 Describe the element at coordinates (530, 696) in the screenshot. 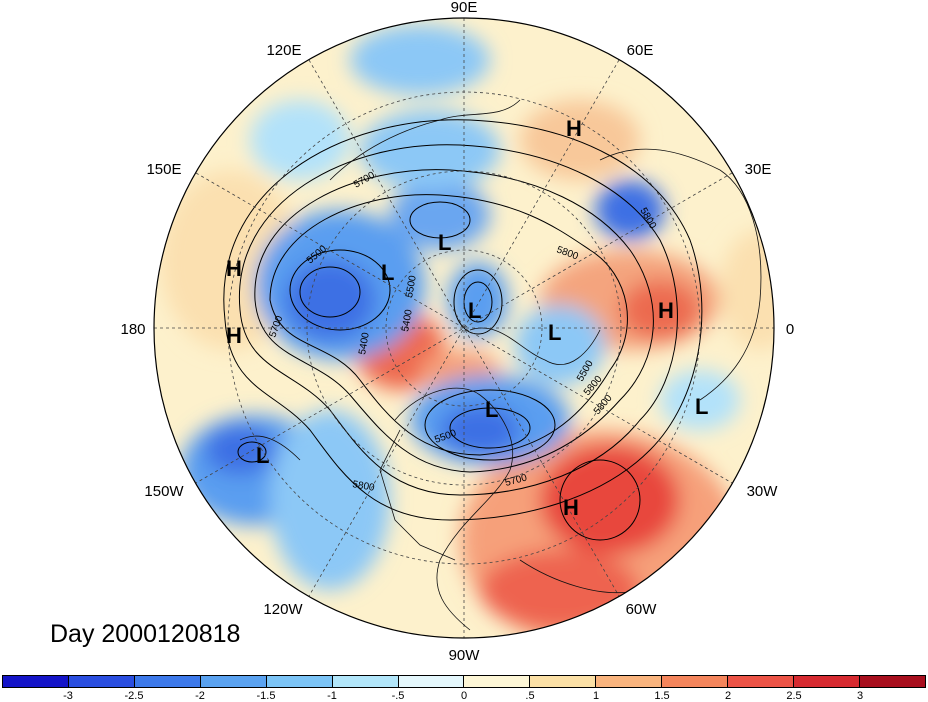

I see `colorbar-tick-label: .5` at that location.